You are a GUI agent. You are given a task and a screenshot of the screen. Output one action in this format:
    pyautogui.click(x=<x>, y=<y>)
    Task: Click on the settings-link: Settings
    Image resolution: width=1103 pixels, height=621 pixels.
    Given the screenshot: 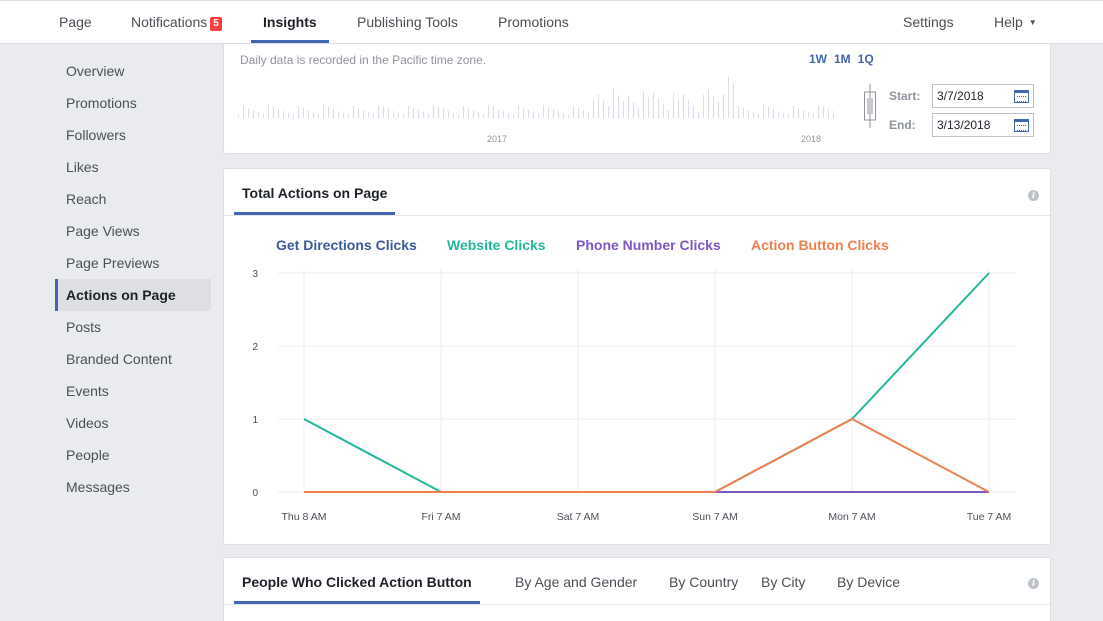 What is the action you would take?
    pyautogui.click(x=928, y=22)
    